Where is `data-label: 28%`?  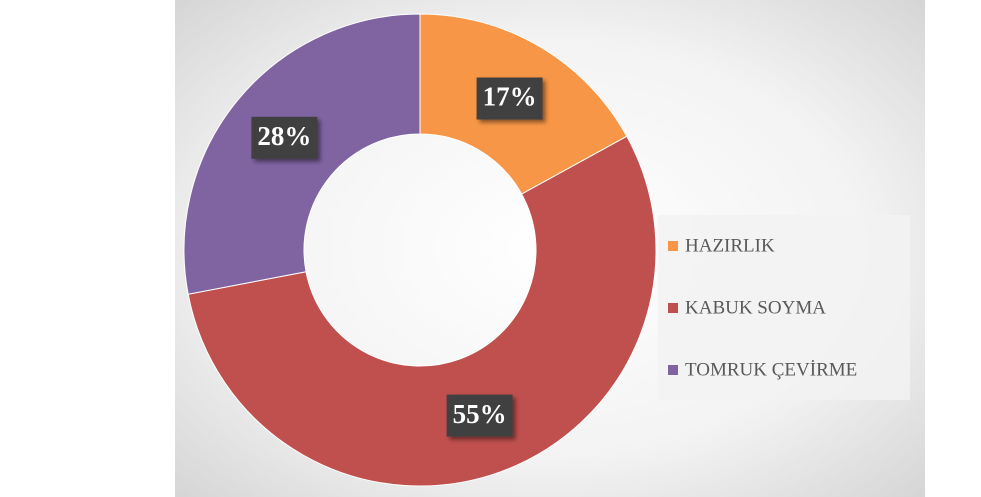
data-label: 28% is located at coordinates (284, 136).